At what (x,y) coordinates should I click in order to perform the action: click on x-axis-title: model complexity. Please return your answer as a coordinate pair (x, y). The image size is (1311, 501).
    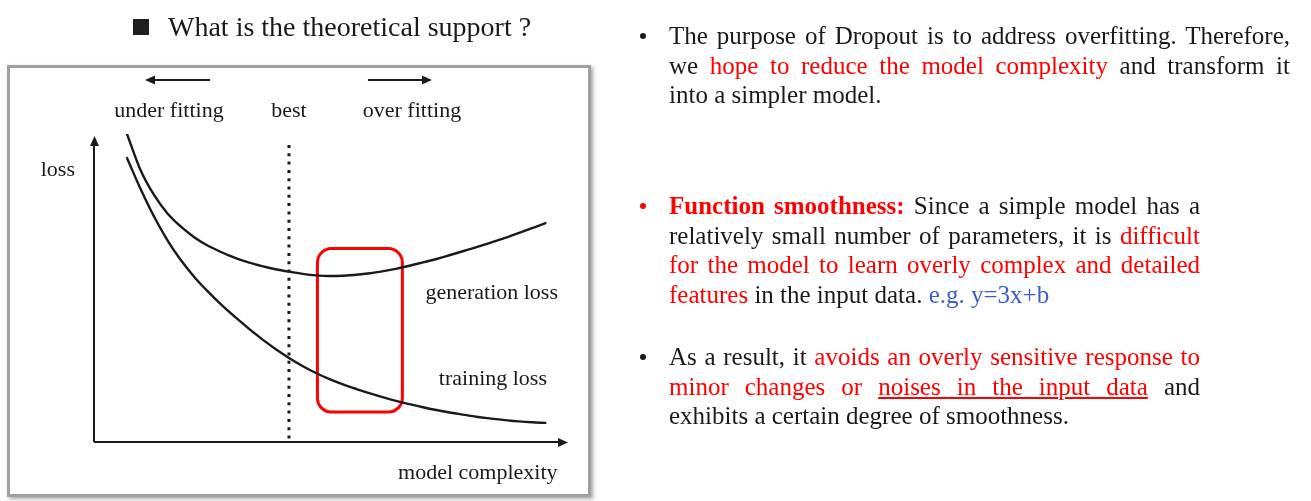
    Looking at the image, I should click on (478, 471).